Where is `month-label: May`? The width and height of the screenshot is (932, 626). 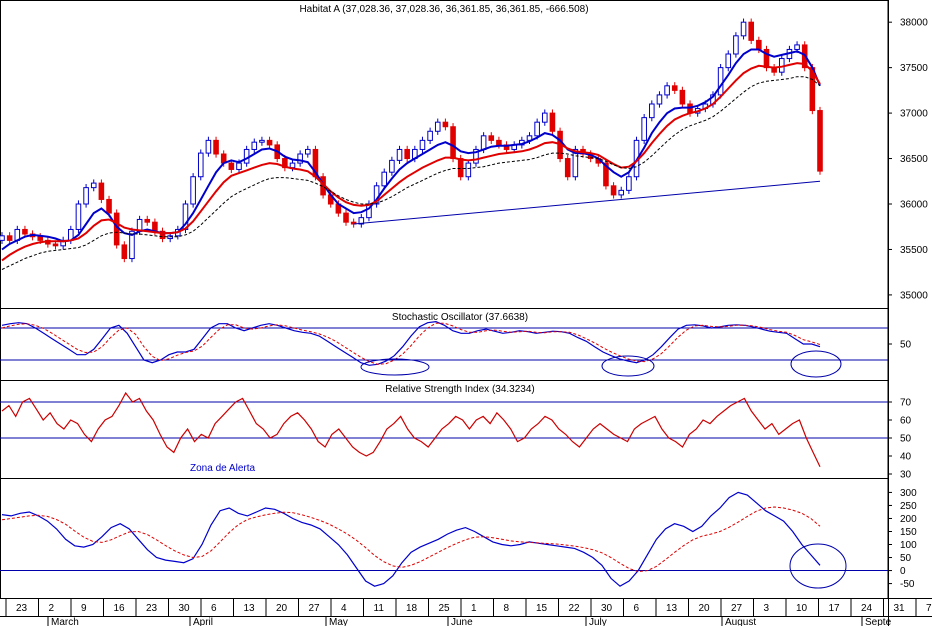
month-label: May is located at coordinates (338, 621).